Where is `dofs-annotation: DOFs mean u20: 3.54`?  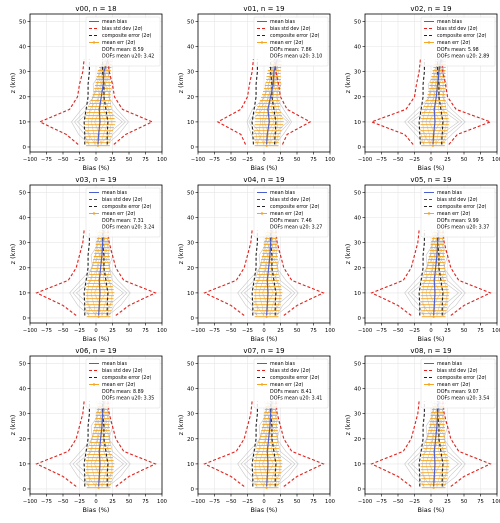 dofs-annotation: DOFs mean u20: 3.54 is located at coordinates (463, 399).